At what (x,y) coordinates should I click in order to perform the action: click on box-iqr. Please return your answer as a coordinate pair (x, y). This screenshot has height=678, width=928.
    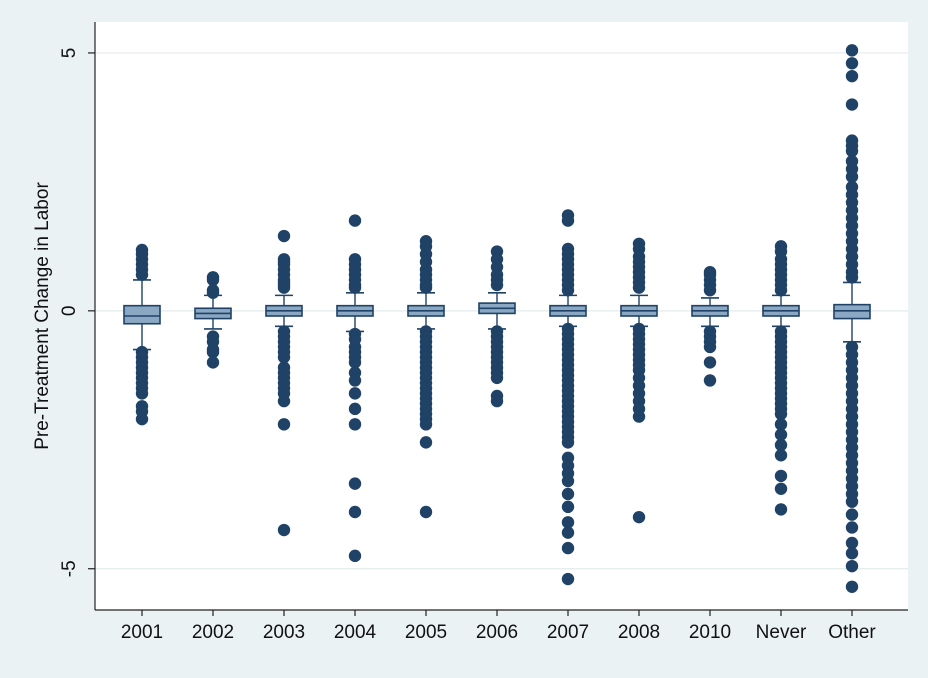
    Looking at the image, I should click on (142, 314).